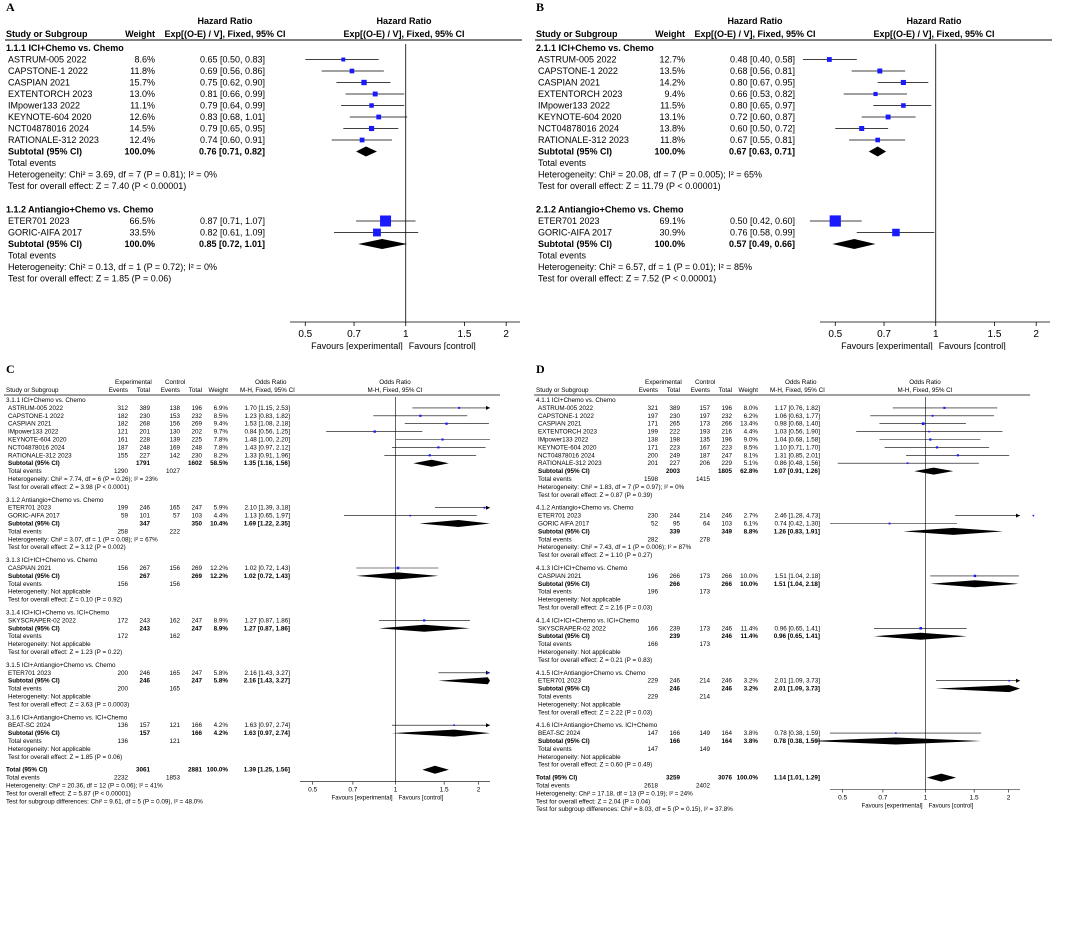  I want to click on ctl-events: 142, so click(174, 455).